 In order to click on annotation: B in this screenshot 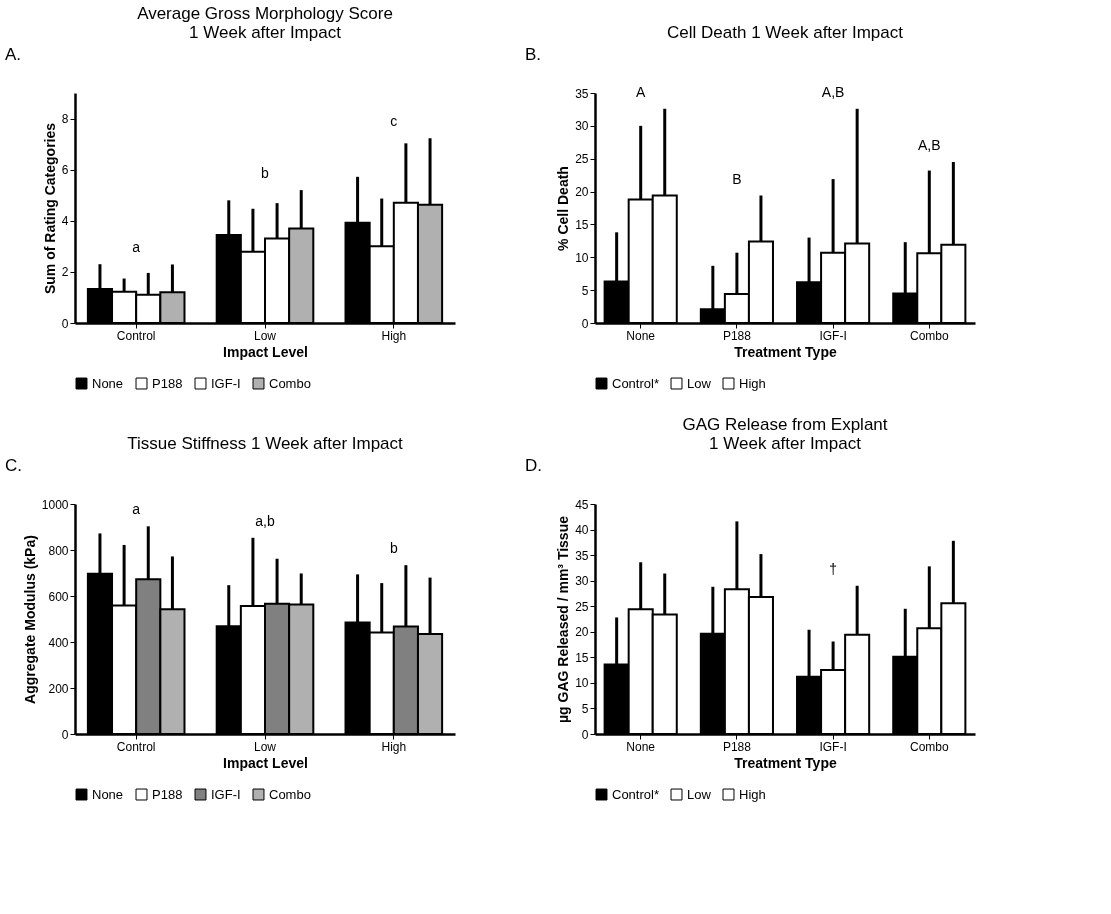, I will do `click(737, 178)`.